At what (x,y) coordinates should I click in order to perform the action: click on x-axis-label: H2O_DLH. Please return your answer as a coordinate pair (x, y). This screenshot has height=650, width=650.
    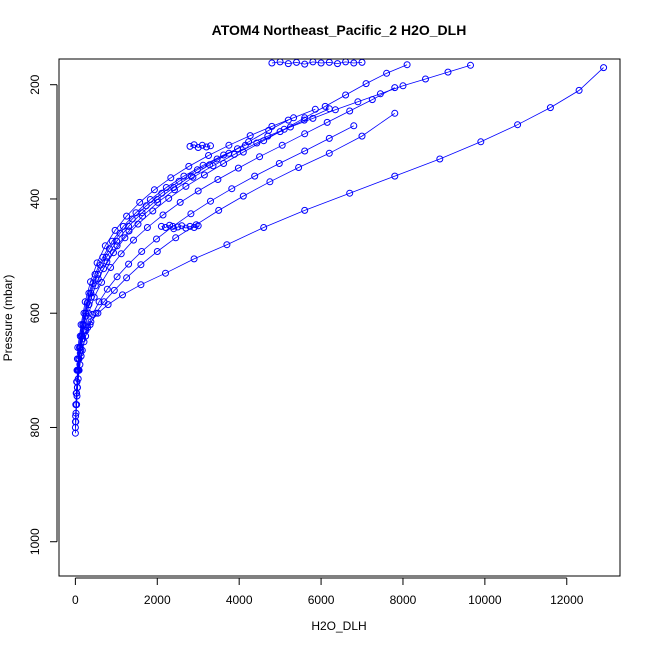
    Looking at the image, I should click on (338, 626).